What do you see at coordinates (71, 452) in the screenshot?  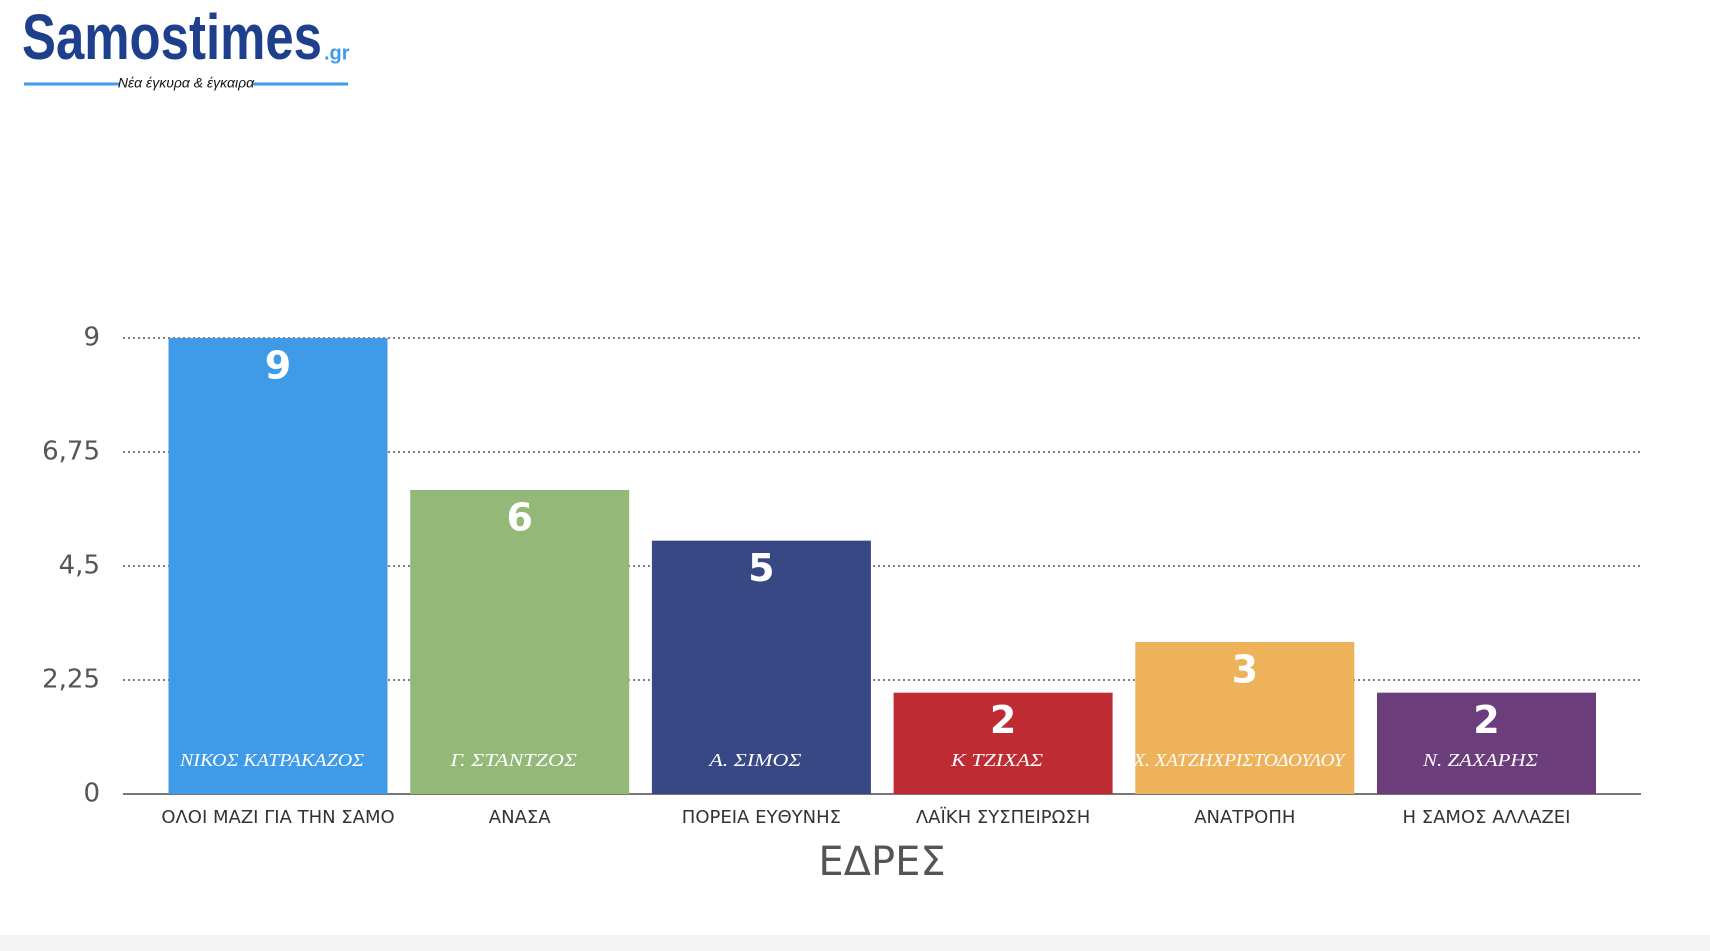 I see `y-tick-label: 6,75` at bounding box center [71, 452].